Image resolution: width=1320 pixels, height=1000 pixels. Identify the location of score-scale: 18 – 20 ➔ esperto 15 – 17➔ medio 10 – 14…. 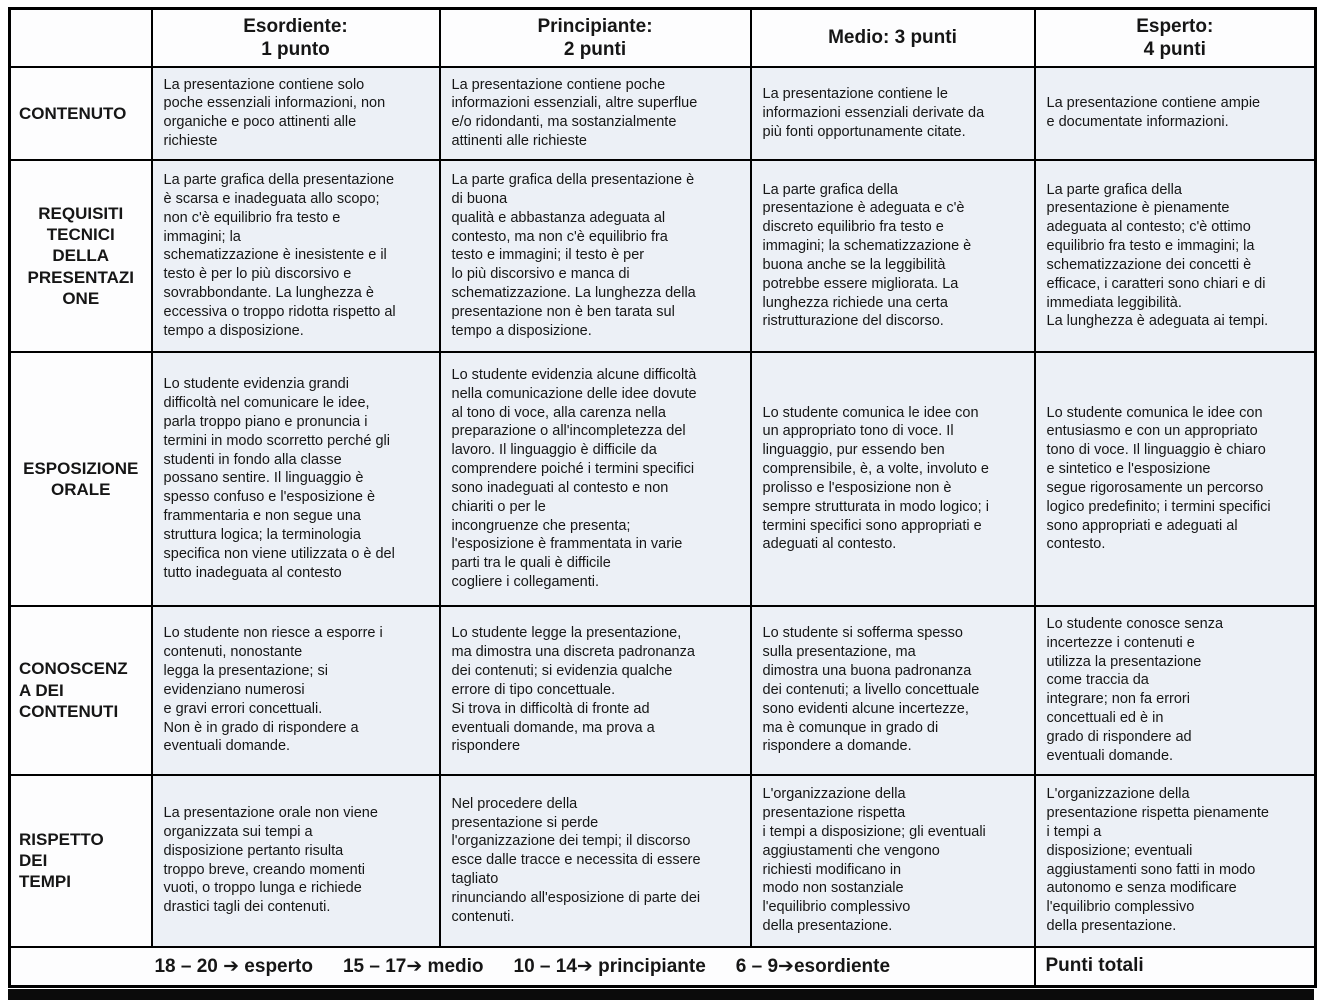
(522, 966).